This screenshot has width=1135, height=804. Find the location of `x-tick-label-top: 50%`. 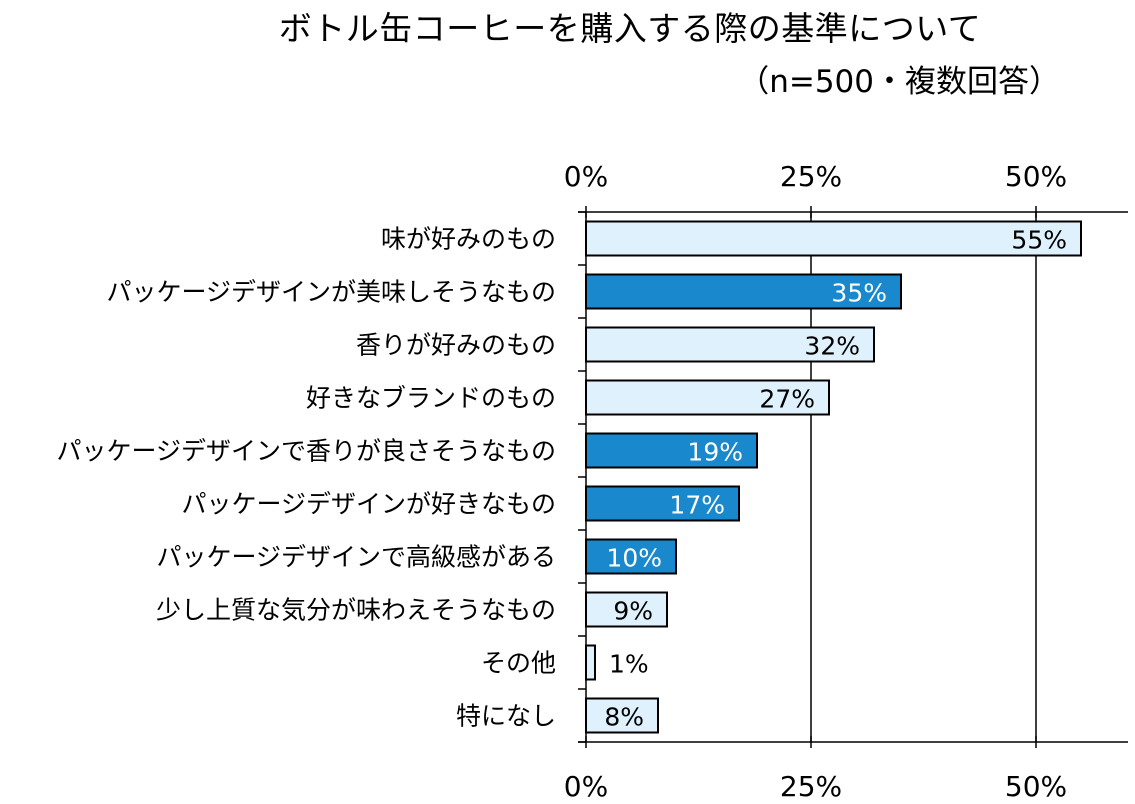

x-tick-label-top: 50% is located at coordinates (1036, 176).